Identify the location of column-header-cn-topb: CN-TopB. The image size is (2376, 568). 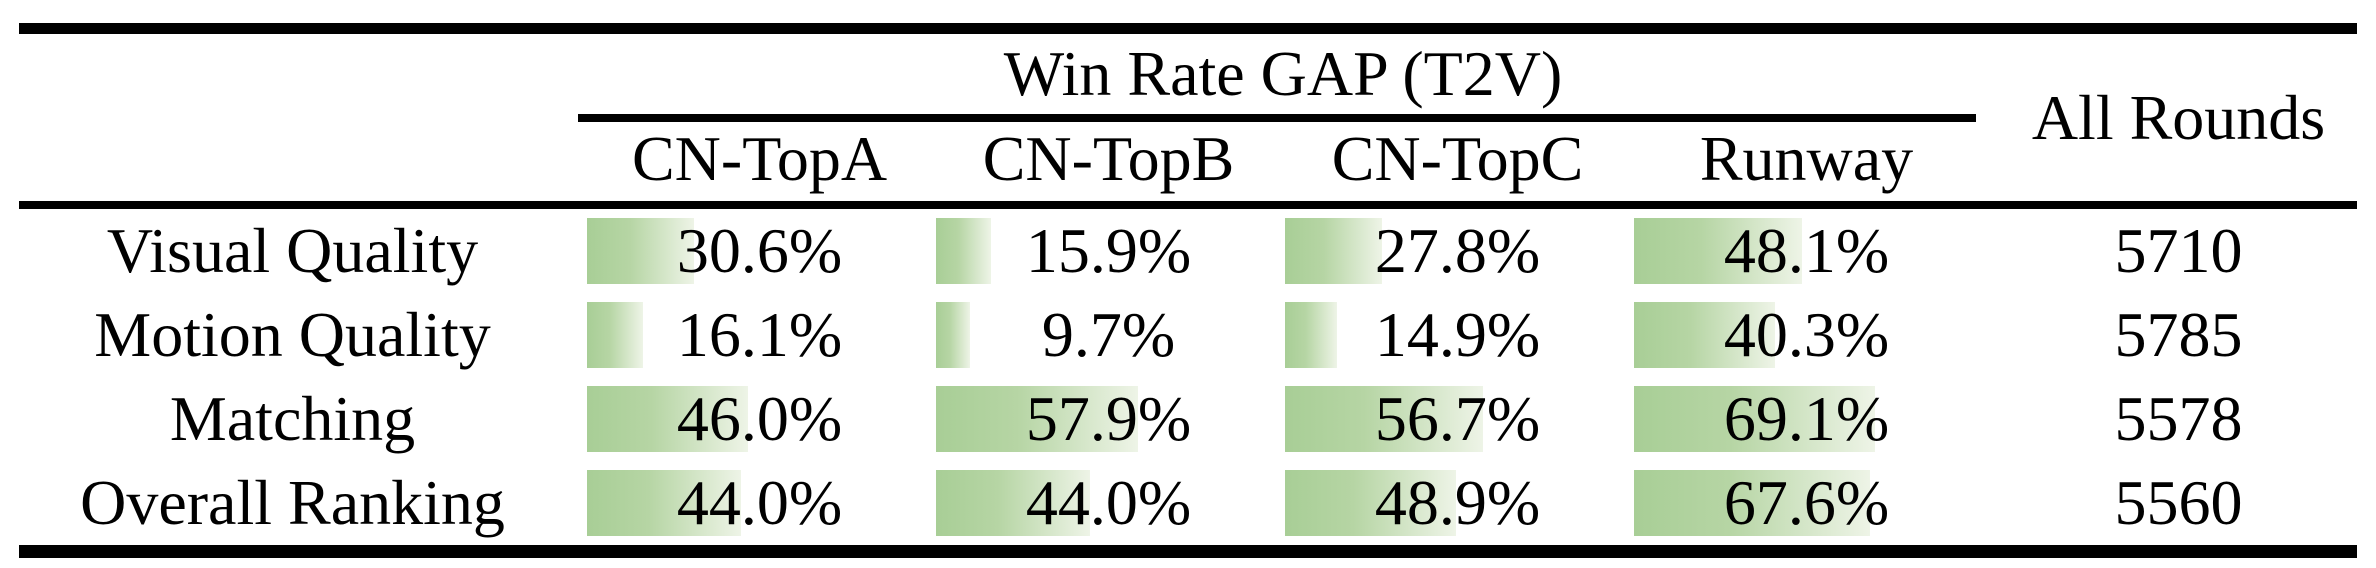
(1108, 158).